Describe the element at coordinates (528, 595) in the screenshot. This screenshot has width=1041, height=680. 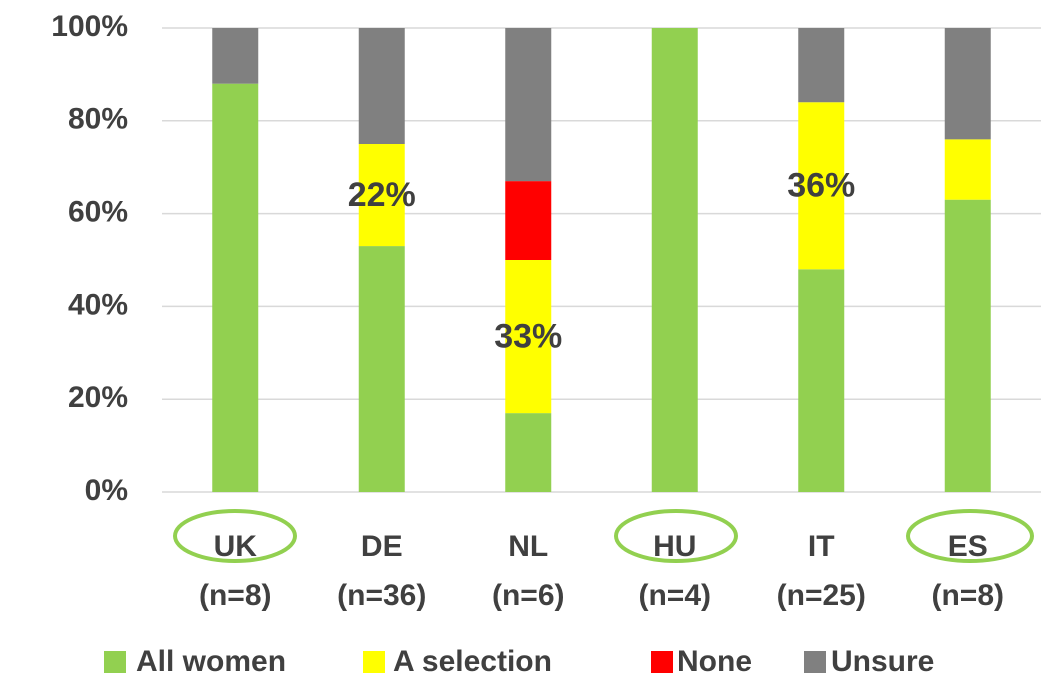
I see `x-tick-sublabel: (n=6)` at that location.